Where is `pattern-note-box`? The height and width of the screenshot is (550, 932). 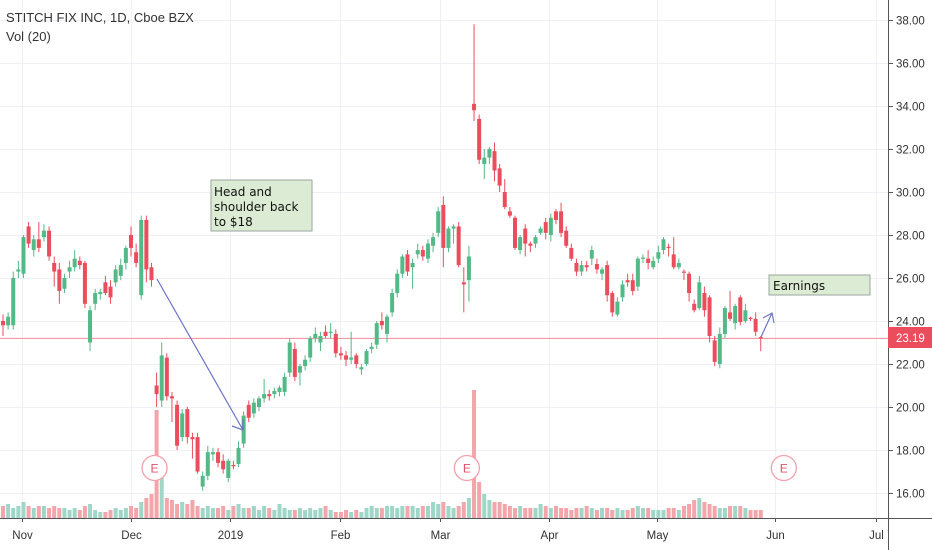
pattern-note-box is located at coordinates (261, 205).